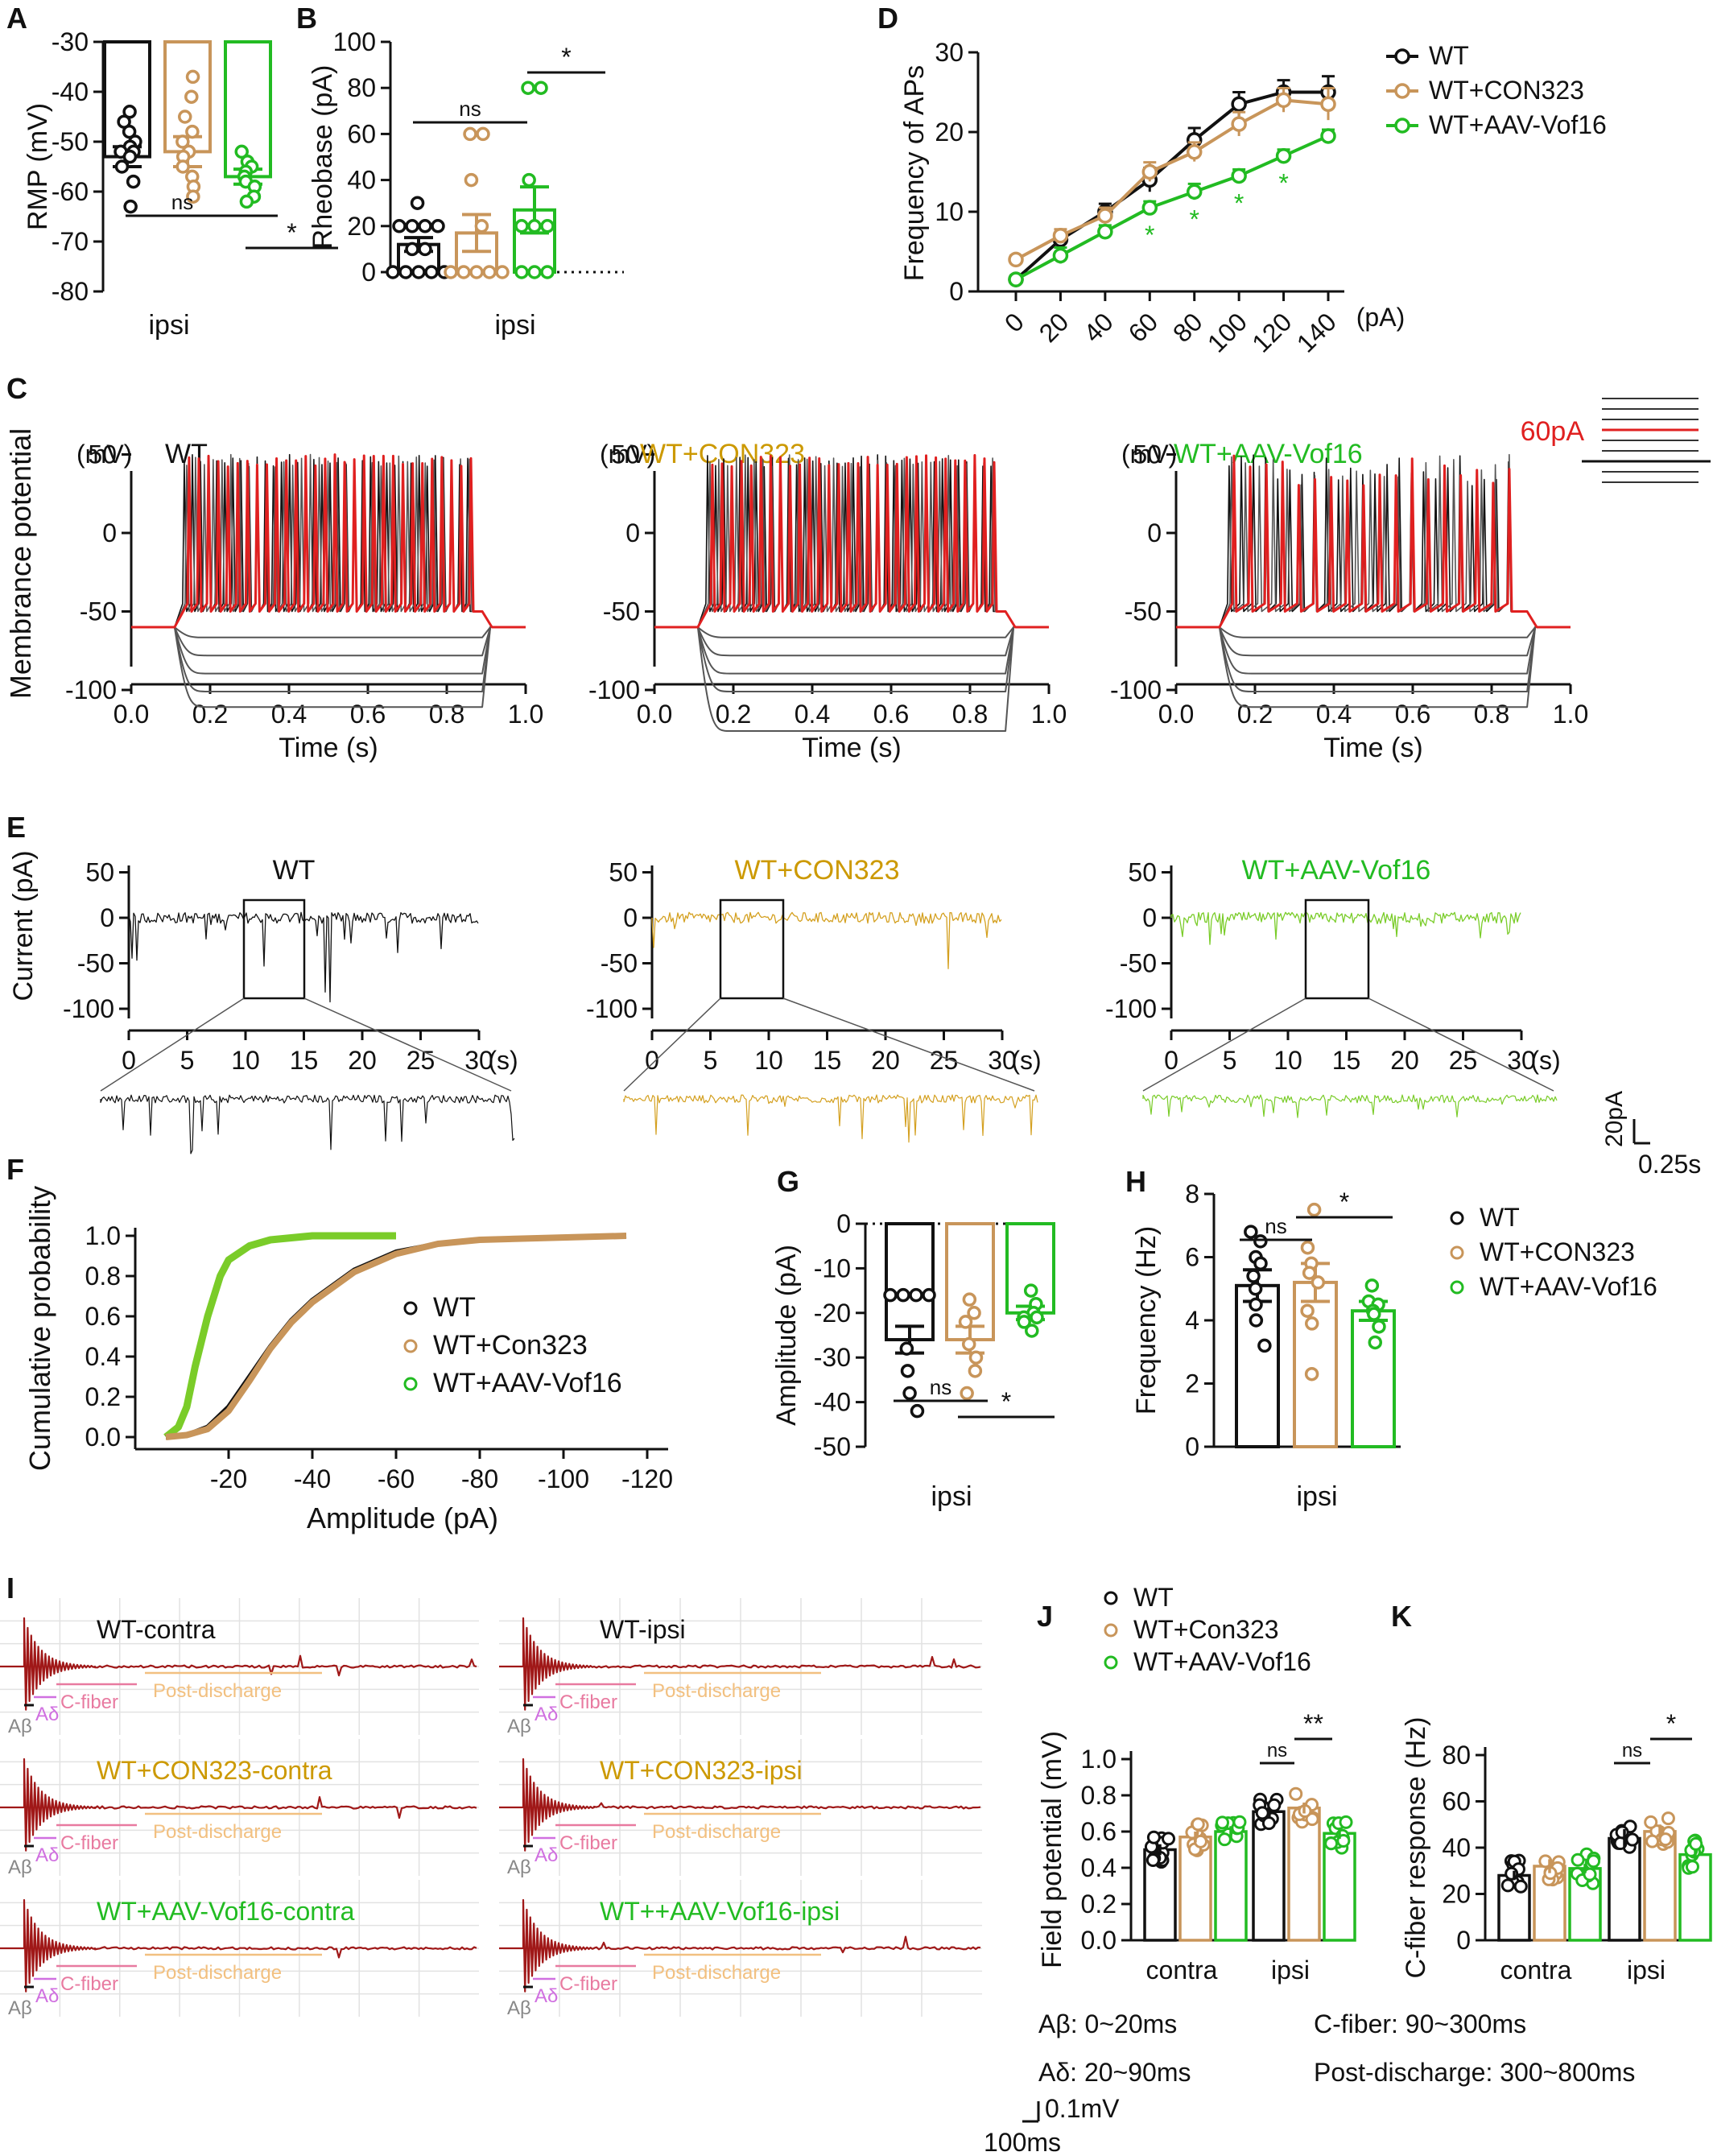 Image resolution: width=1713 pixels, height=2156 pixels. Describe the element at coordinates (1313, 1724) in the screenshot. I see `significance-label: **` at that location.